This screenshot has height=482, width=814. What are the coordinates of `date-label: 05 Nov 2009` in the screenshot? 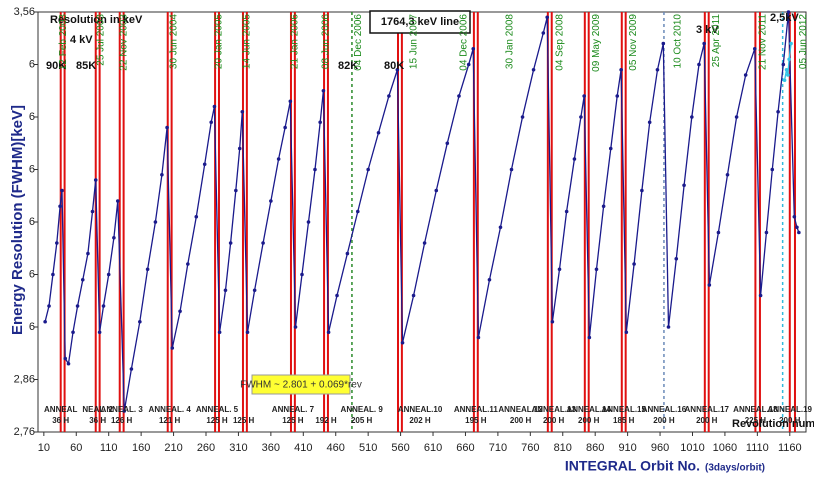 It's located at (633, 42).